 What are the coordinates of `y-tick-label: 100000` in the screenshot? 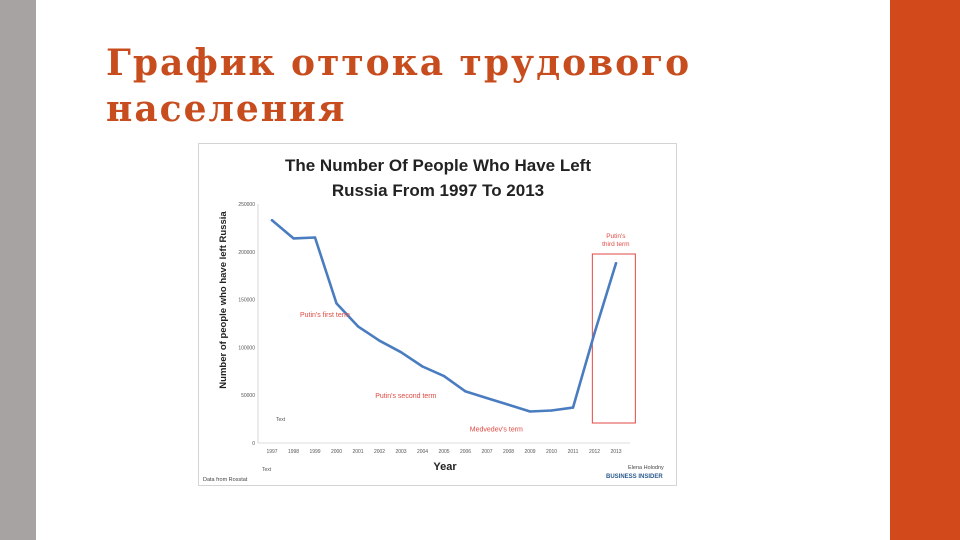 It's located at (246, 348).